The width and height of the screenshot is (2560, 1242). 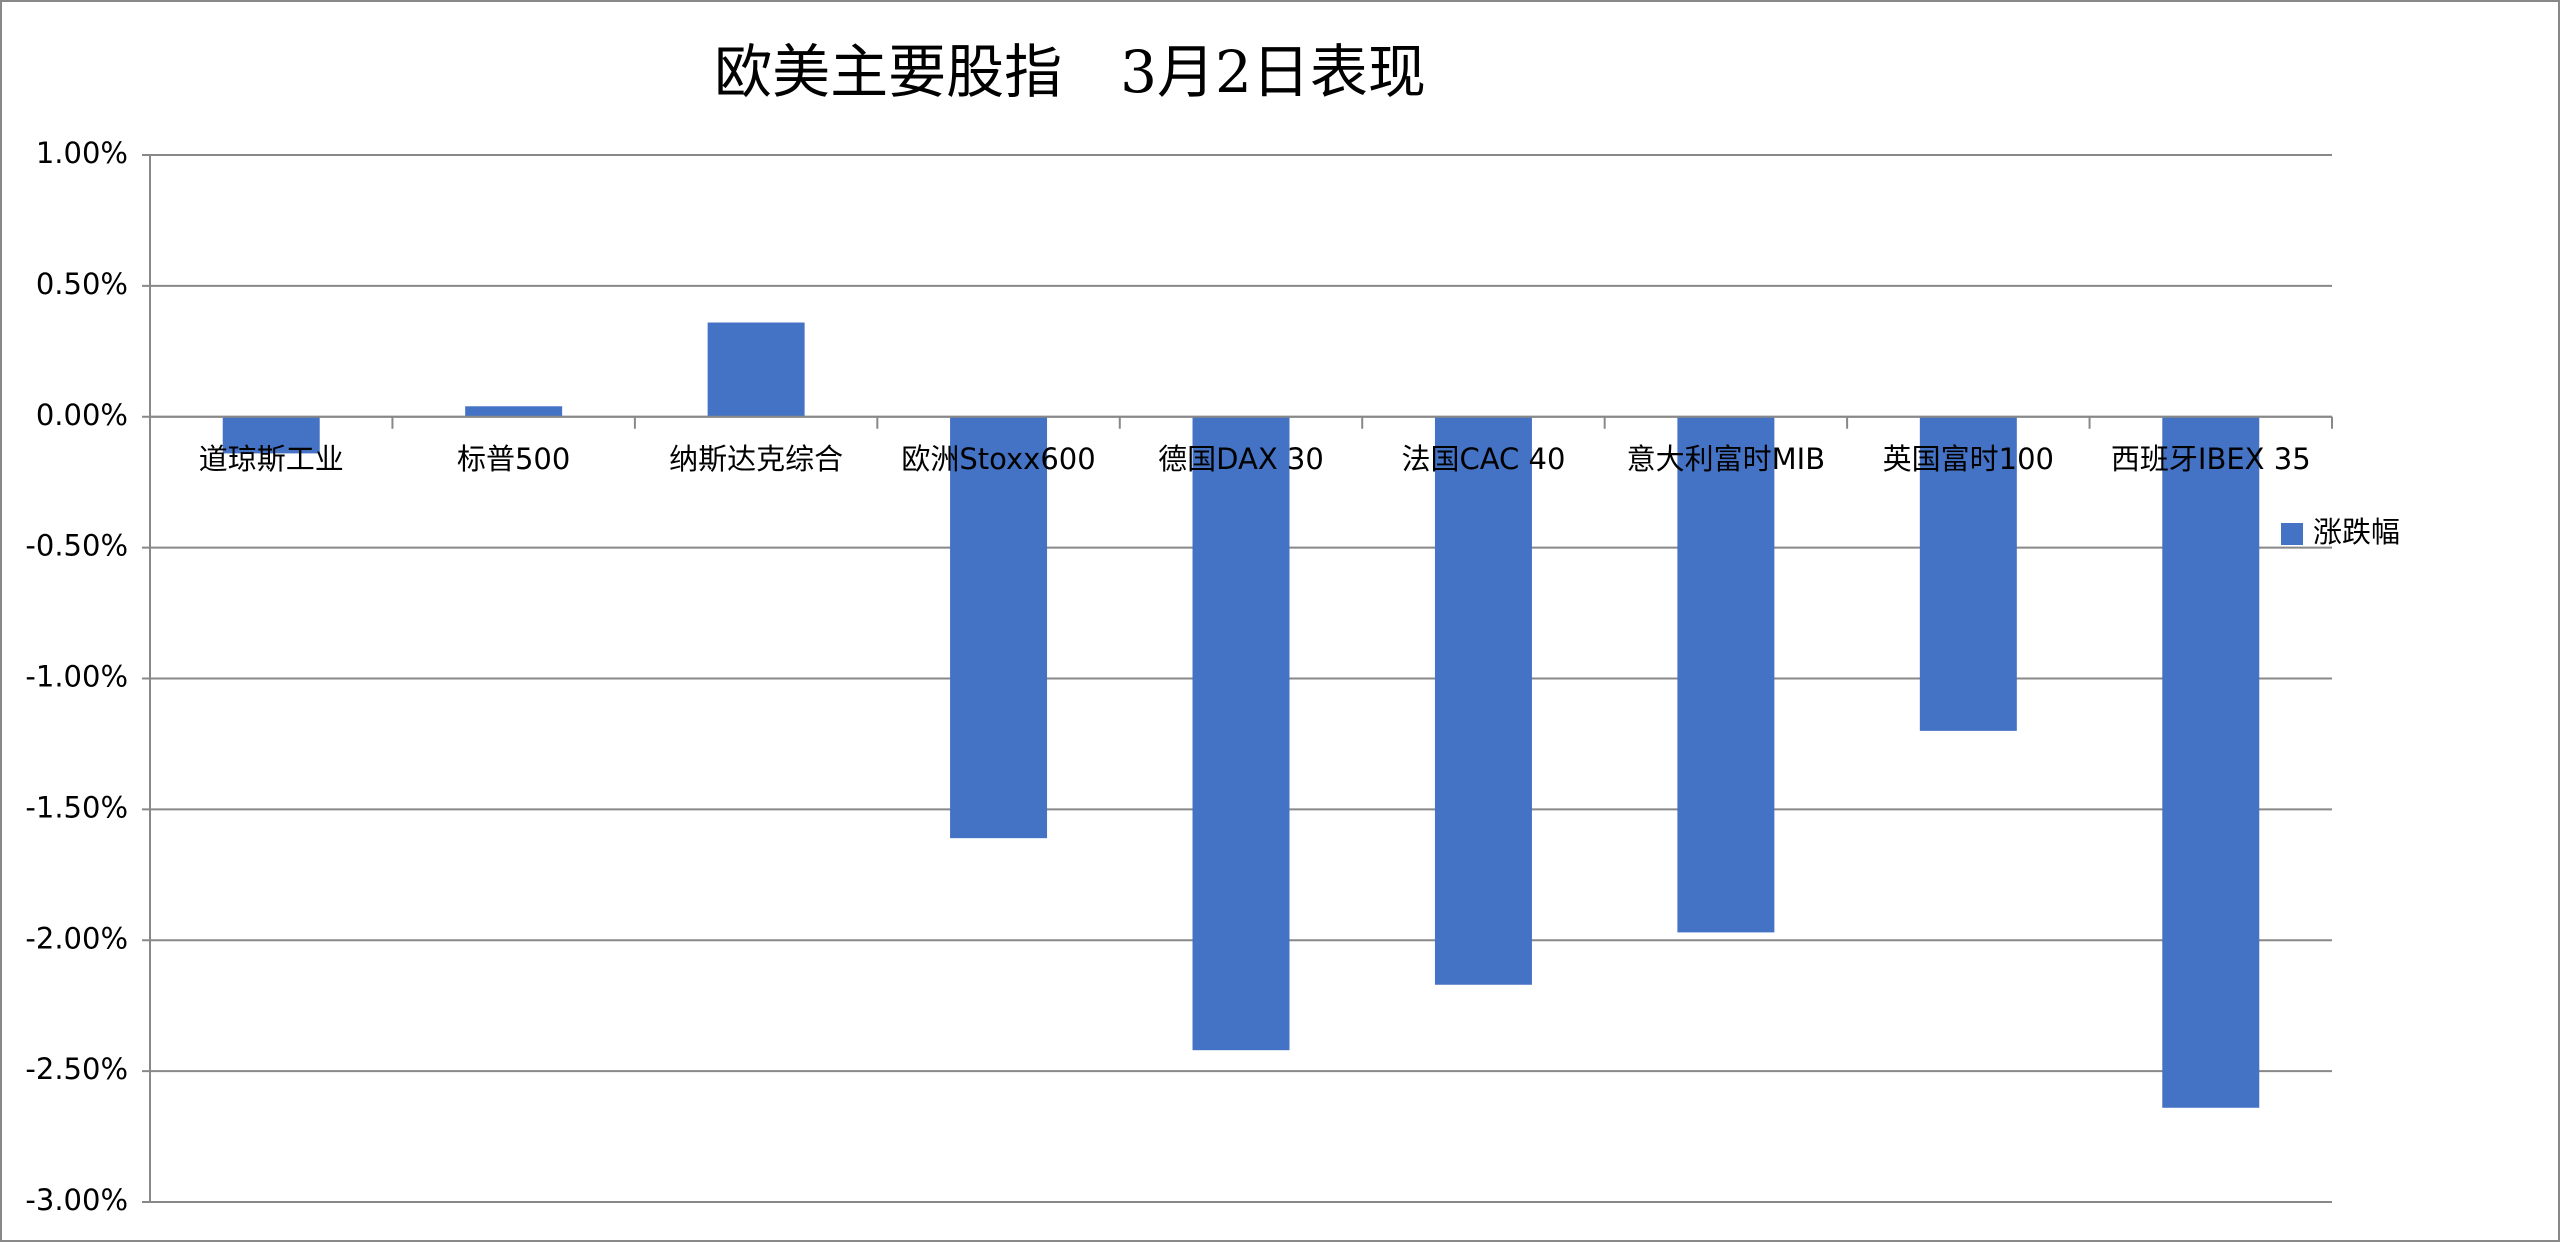 I want to click on y-tick-label: -0.50%, so click(x=76, y=546).